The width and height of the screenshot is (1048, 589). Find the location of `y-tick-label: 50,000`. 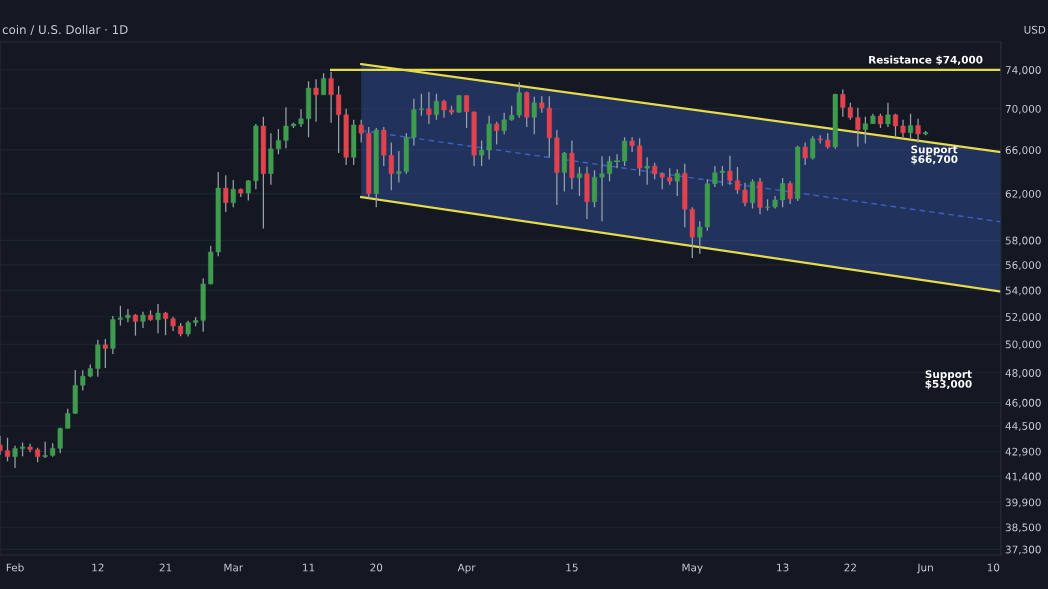

y-tick-label: 50,000 is located at coordinates (1023, 345).